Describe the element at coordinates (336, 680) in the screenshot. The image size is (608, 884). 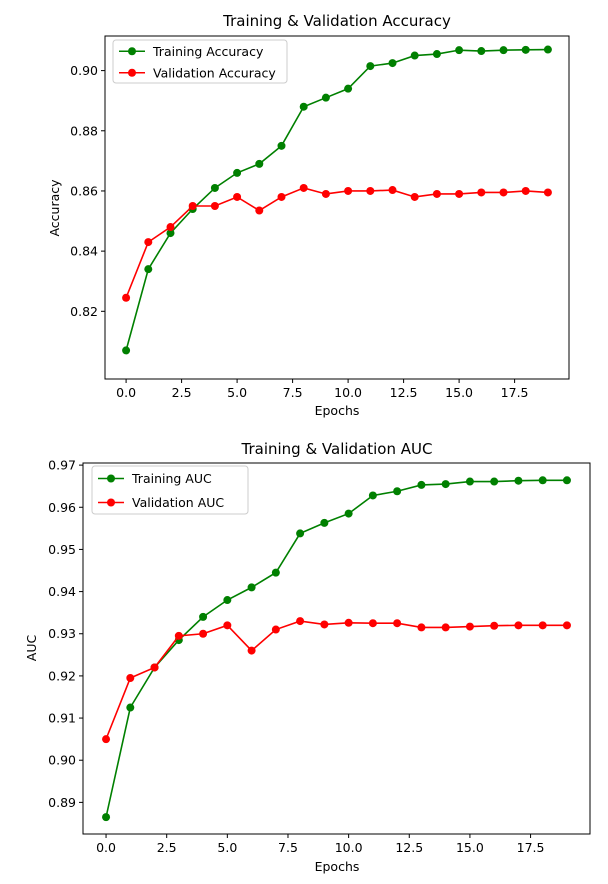
I see `series-line-validation` at that location.